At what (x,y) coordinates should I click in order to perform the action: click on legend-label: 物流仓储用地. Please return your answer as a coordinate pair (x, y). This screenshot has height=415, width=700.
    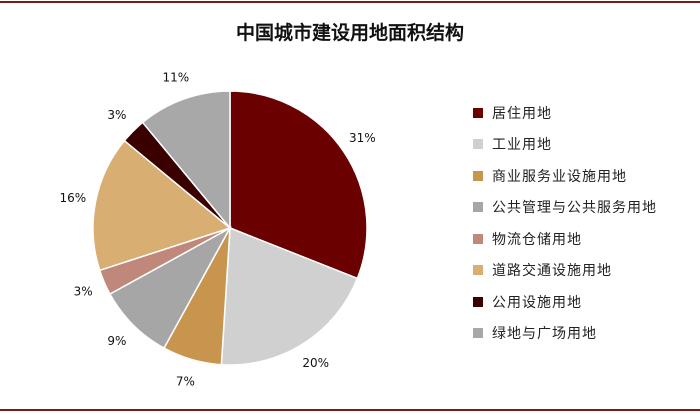
    Looking at the image, I should click on (537, 239).